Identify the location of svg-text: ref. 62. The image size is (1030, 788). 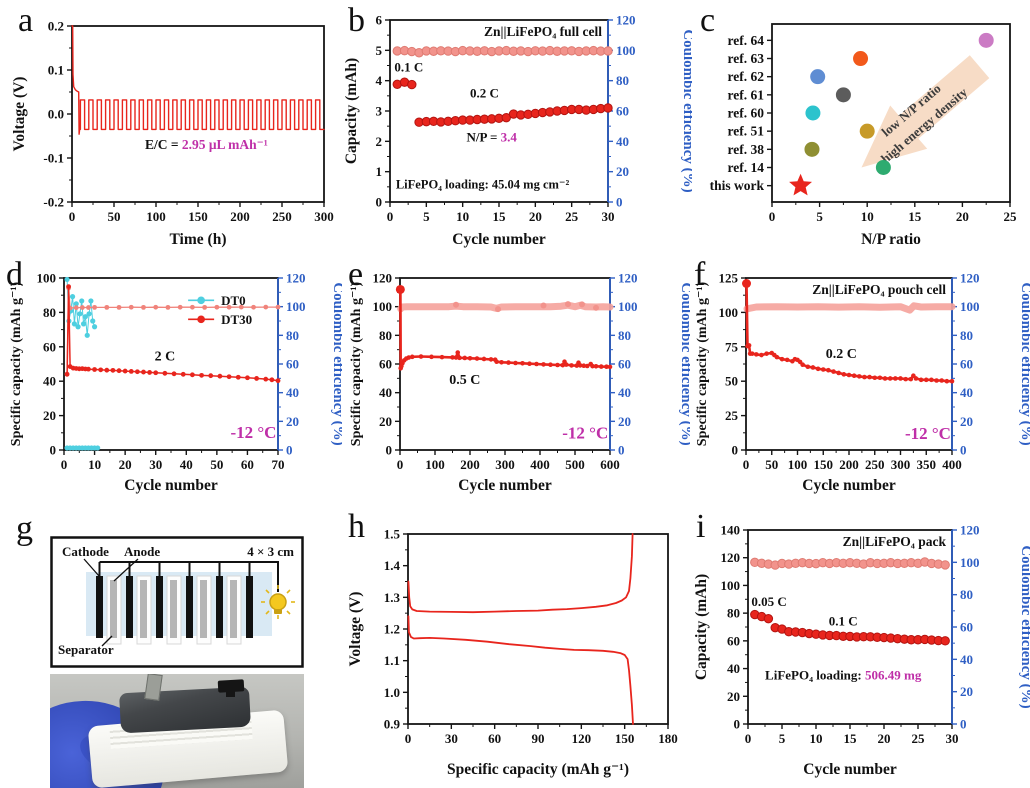
(746, 76).